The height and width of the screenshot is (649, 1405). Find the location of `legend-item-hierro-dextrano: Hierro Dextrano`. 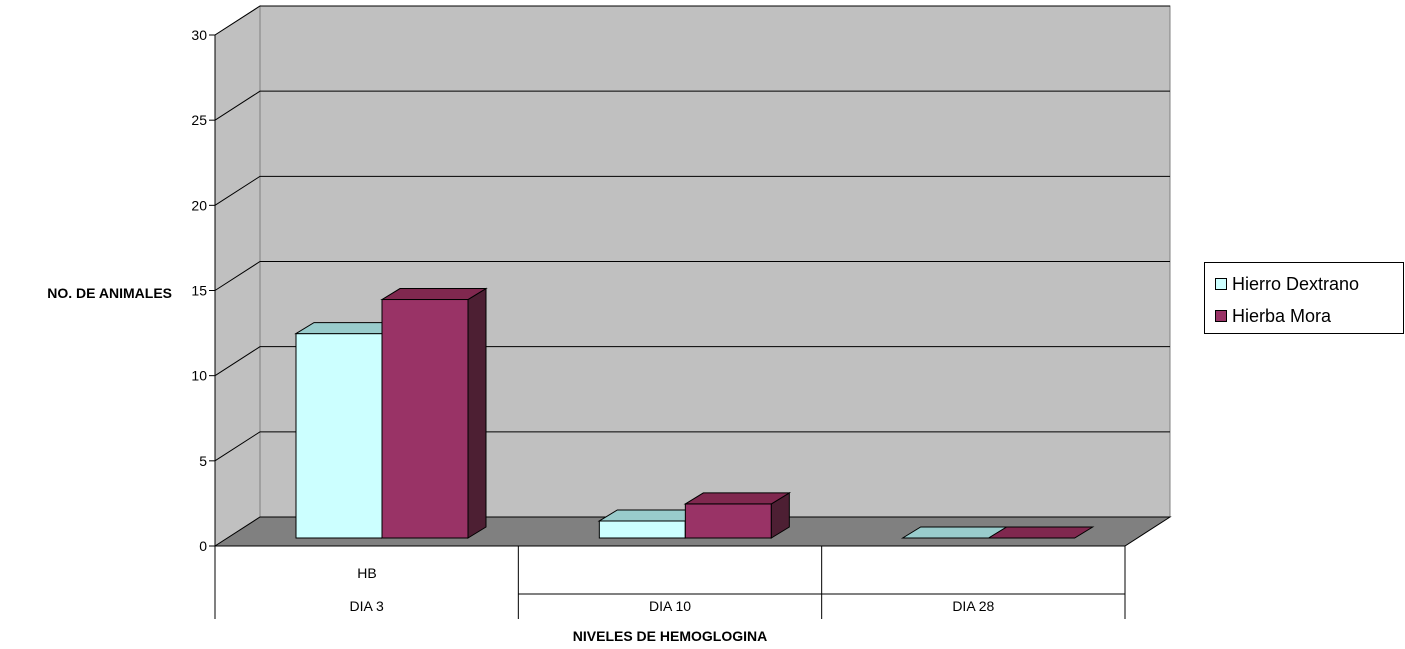

legend-item-hierro-dextrano: Hierro Dextrano is located at coordinates (1287, 284).